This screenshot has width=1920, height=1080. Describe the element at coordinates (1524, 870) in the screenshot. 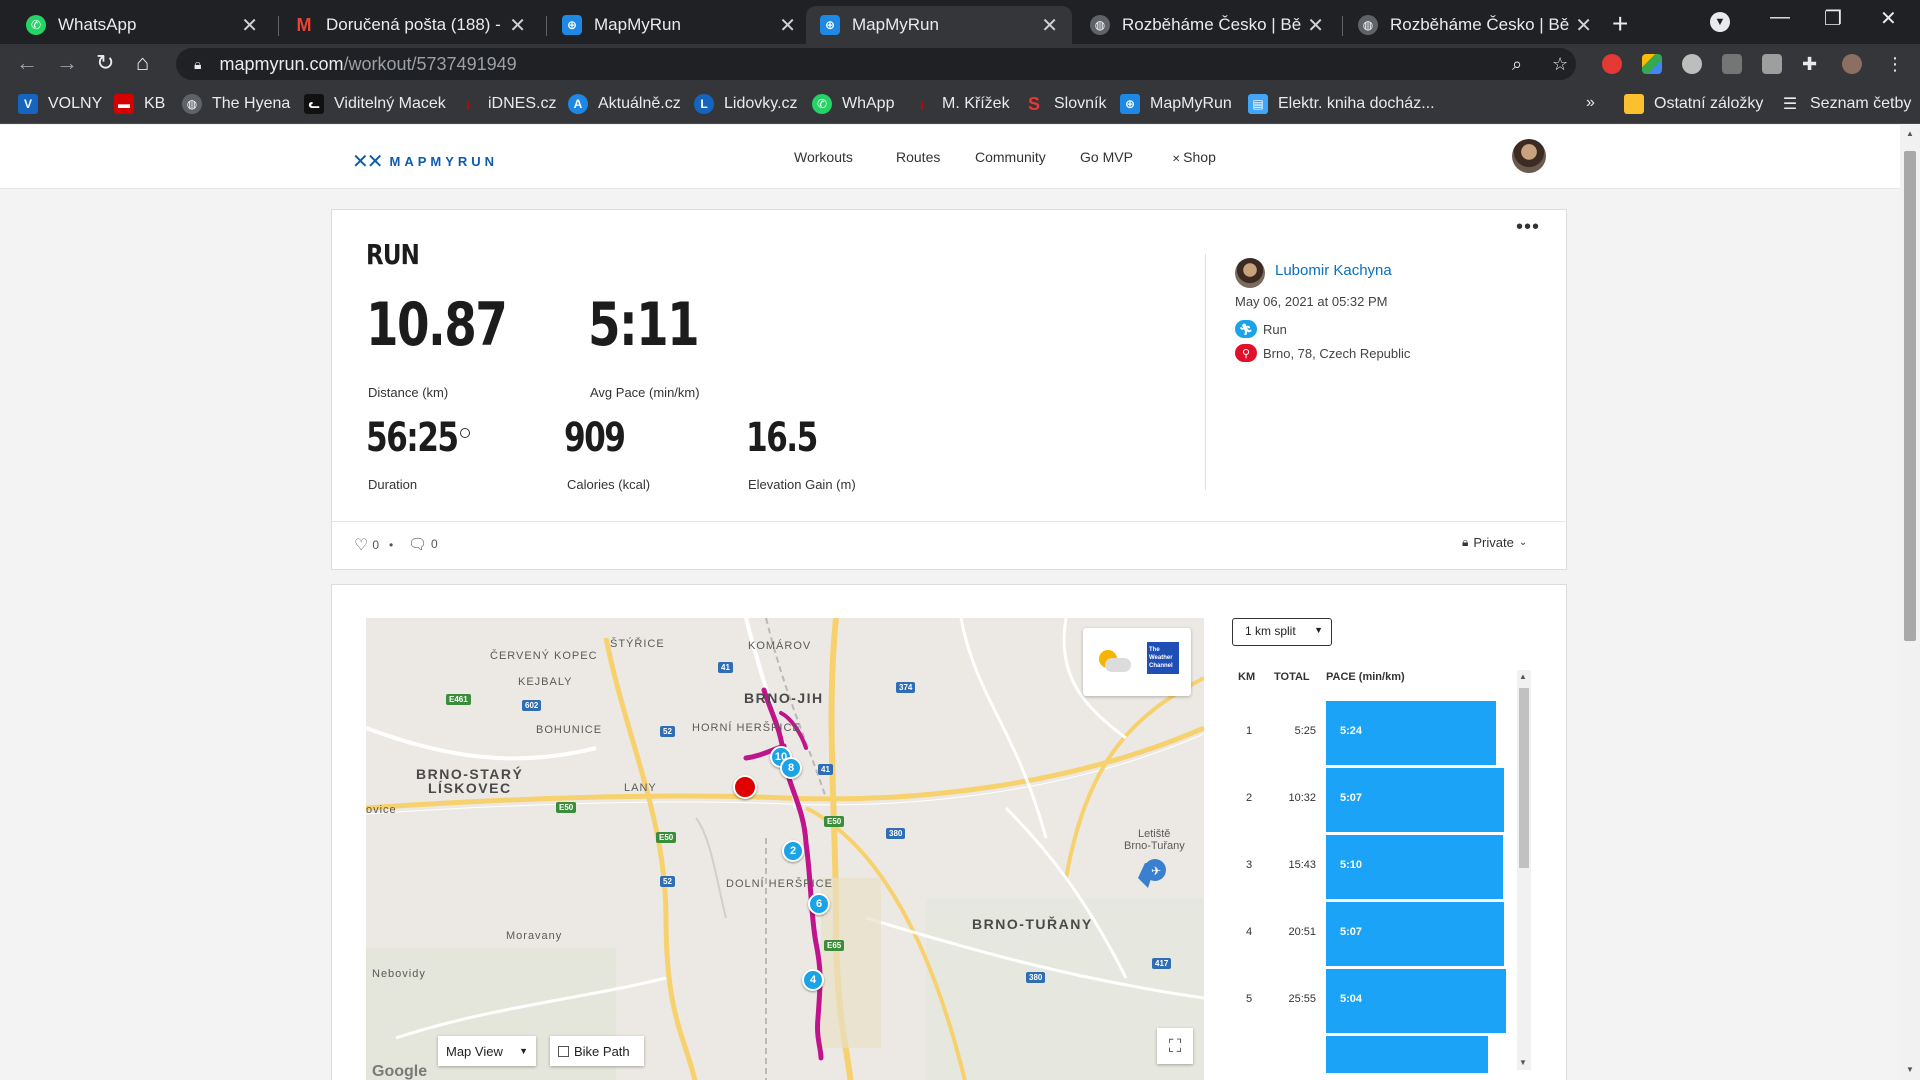

I see `splits-scrollbar: ▲ ▼` at that location.